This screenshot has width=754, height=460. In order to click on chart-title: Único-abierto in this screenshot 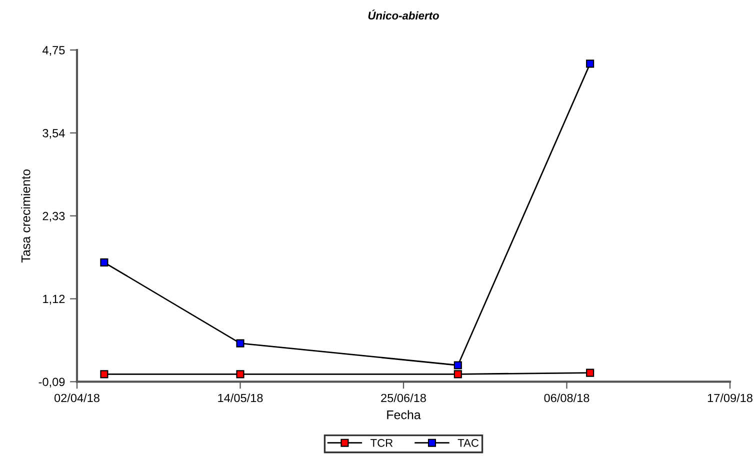, I will do `click(403, 15)`.